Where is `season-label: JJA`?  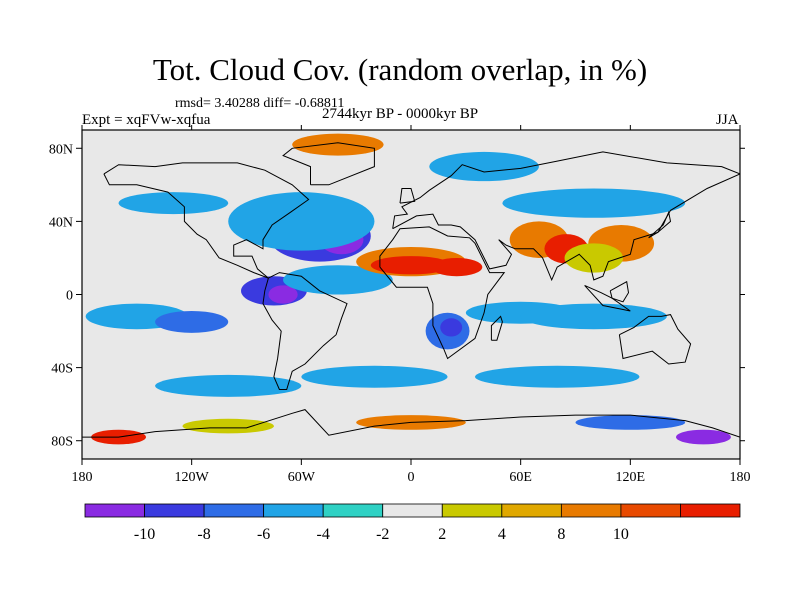
season-label: JJA is located at coordinates (727, 120).